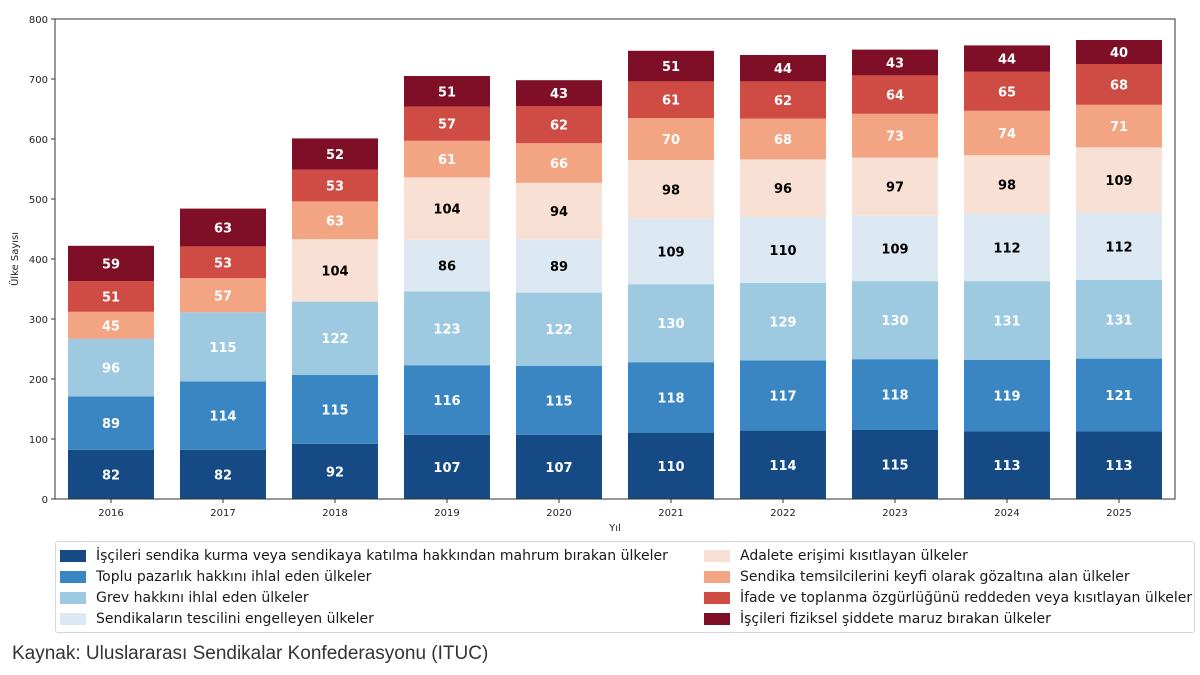  I want to click on y-tick-label: 500, so click(38, 200).